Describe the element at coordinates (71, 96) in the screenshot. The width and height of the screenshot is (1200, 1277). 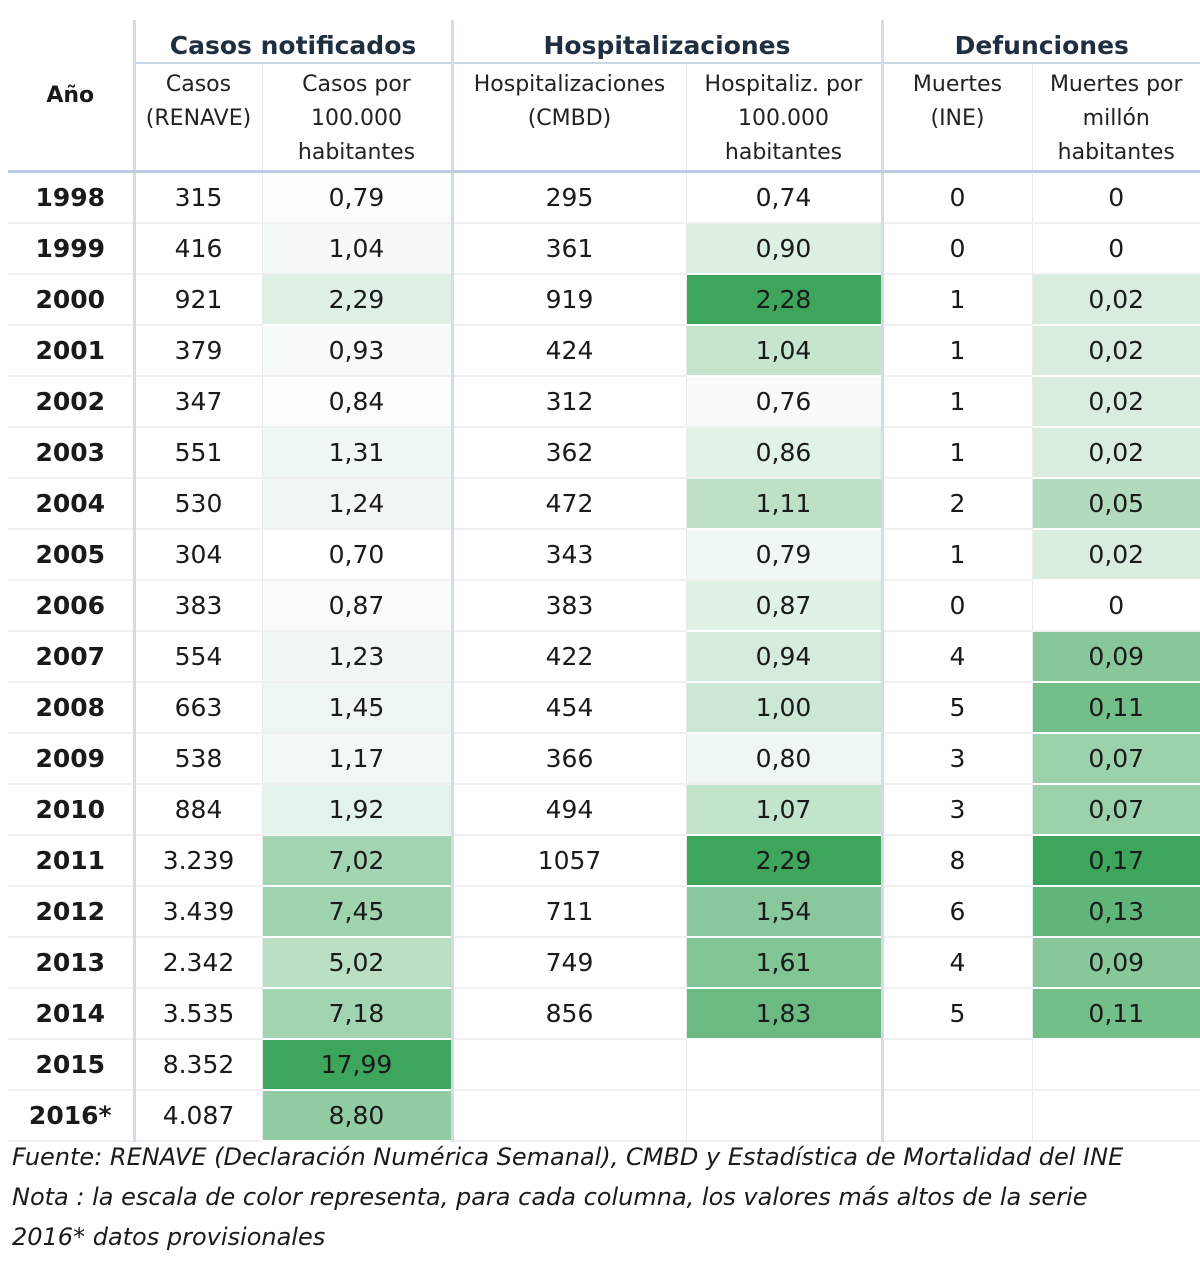
I see `header-year: Año` at that location.